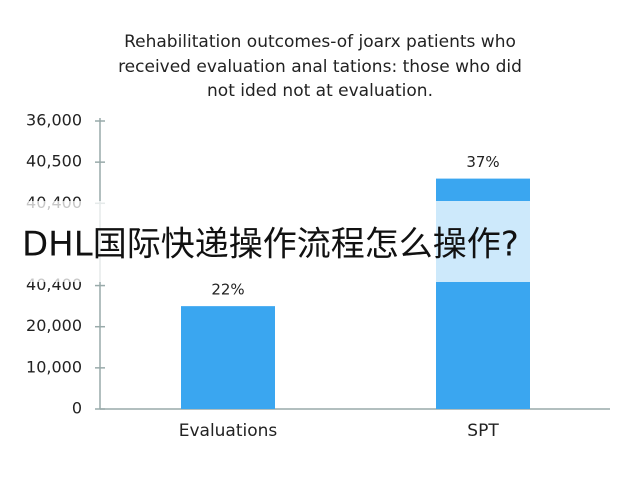  Describe the element at coordinates (270, 245) in the screenshot. I see `overlay-text: DHL国际快递操作流程怎么操作?` at that location.